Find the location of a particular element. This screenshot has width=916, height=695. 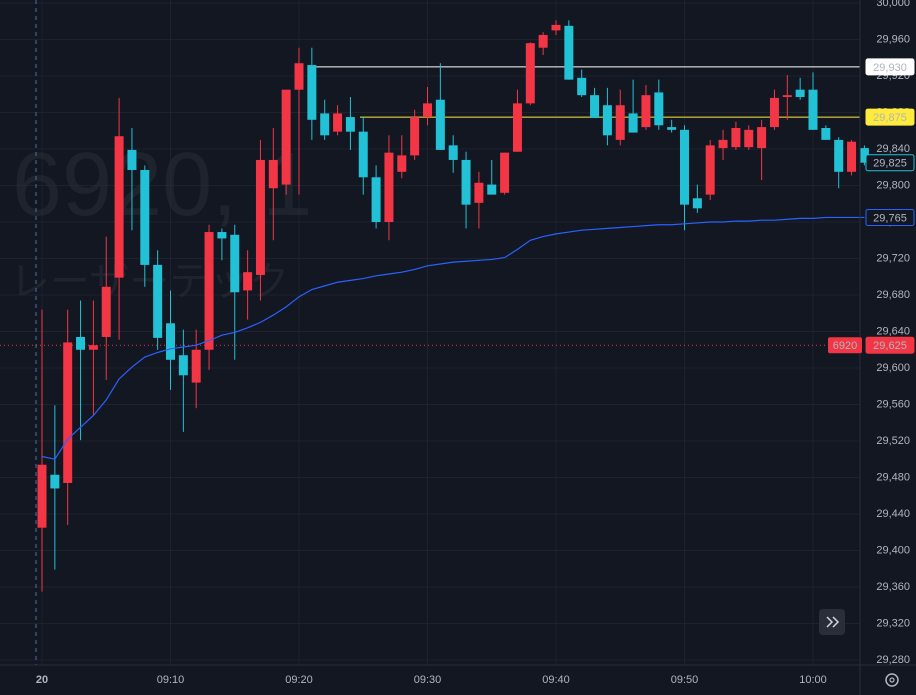

symbol-tag: 6920 is located at coordinates (845, 346).